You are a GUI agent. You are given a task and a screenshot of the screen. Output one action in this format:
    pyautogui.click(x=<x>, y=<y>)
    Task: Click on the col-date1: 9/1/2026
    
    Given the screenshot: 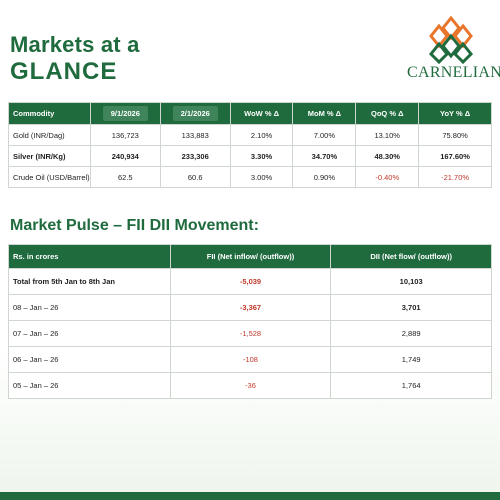 What is the action you would take?
    pyautogui.click(x=125, y=113)
    